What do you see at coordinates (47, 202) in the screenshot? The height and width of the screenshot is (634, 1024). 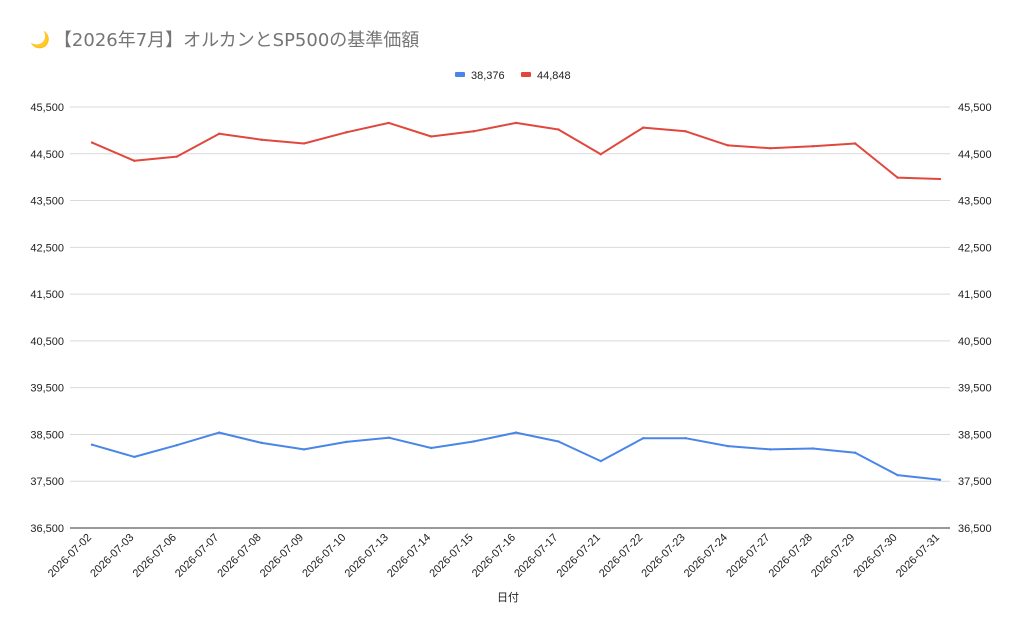 I see `y-tick-label-left: 43,500` at bounding box center [47, 202].